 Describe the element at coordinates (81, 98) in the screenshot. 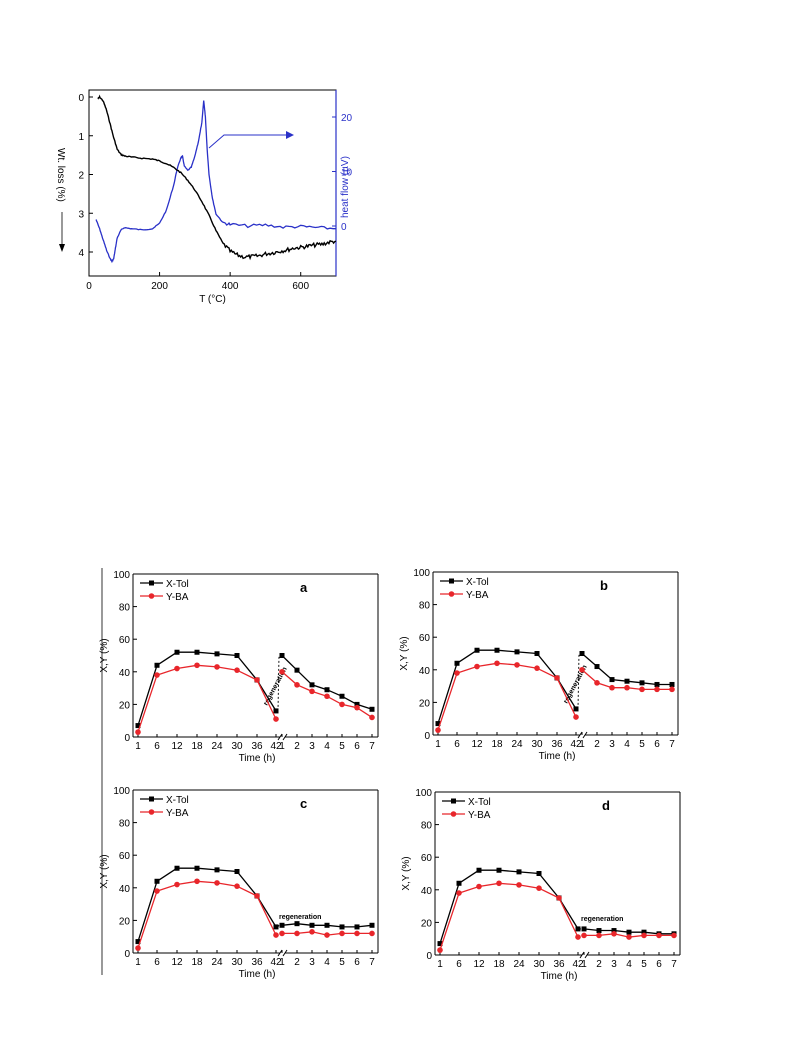

I see `y-left-tick-label: 0` at that location.